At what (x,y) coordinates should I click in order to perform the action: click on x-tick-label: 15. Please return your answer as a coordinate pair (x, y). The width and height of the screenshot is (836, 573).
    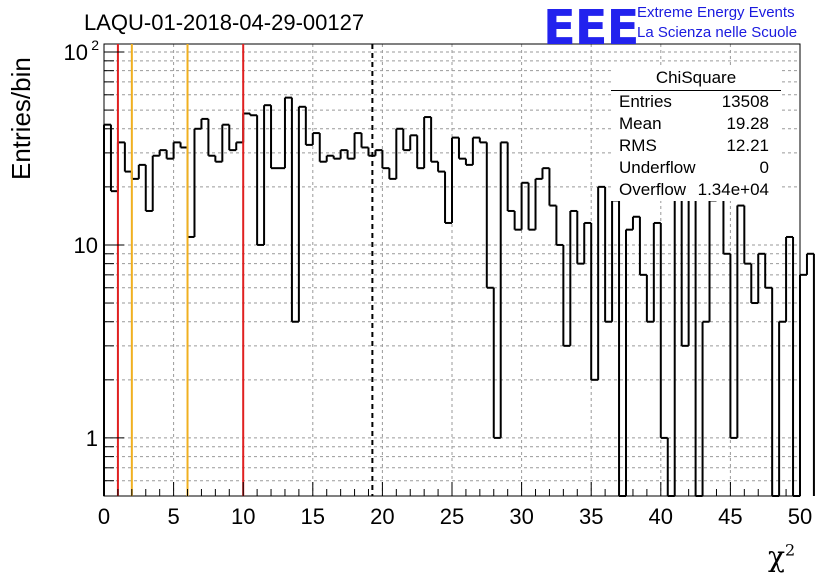
    Looking at the image, I should click on (313, 516).